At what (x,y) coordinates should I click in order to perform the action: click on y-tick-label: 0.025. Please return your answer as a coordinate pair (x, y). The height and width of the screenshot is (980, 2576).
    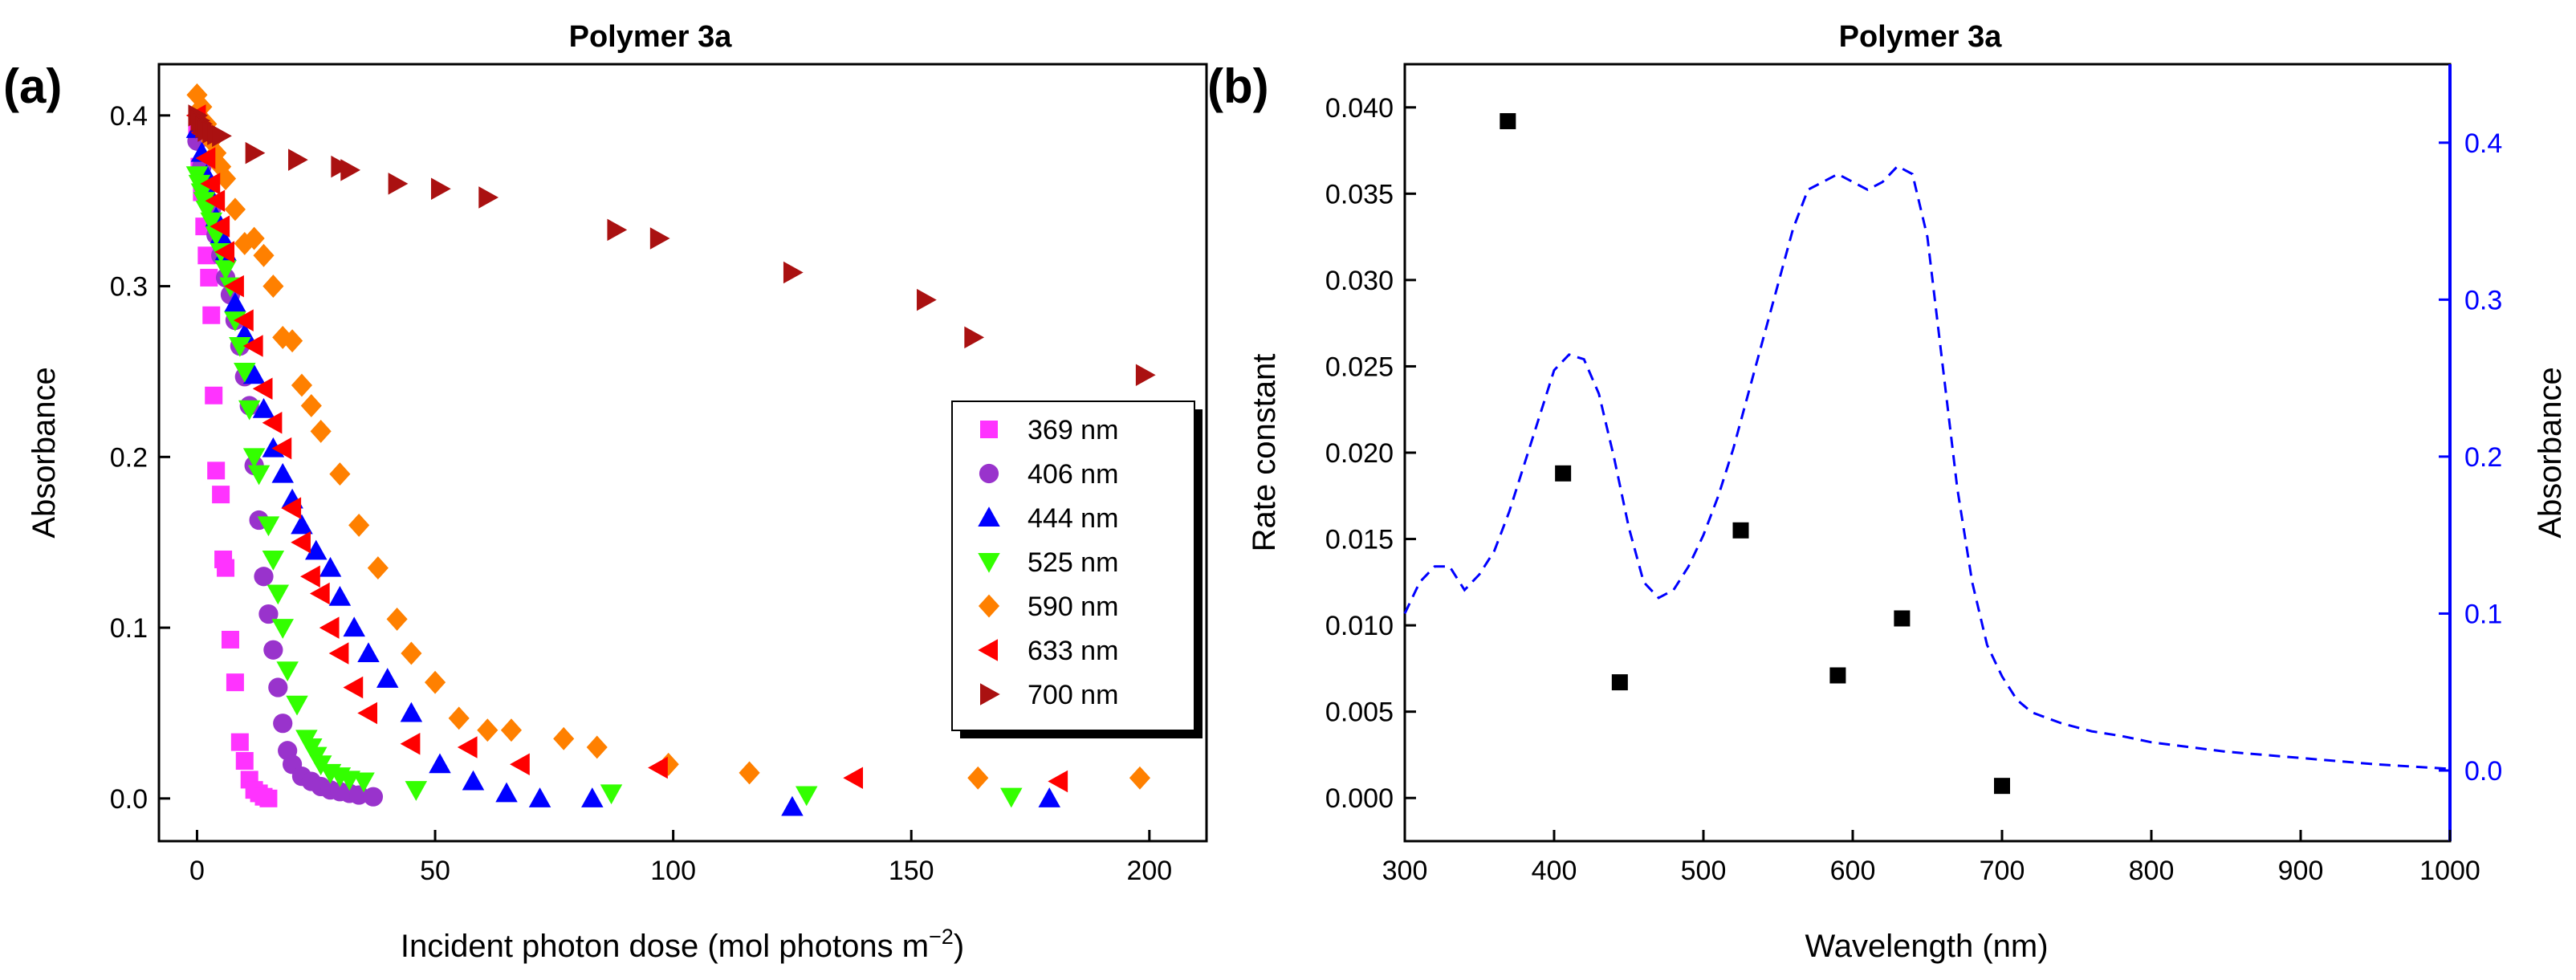
    Looking at the image, I should click on (1359, 367).